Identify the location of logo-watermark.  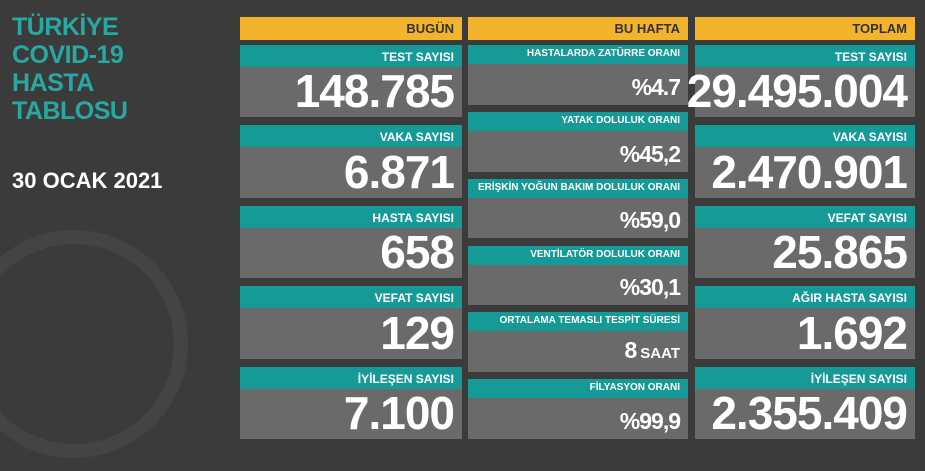
(94, 344).